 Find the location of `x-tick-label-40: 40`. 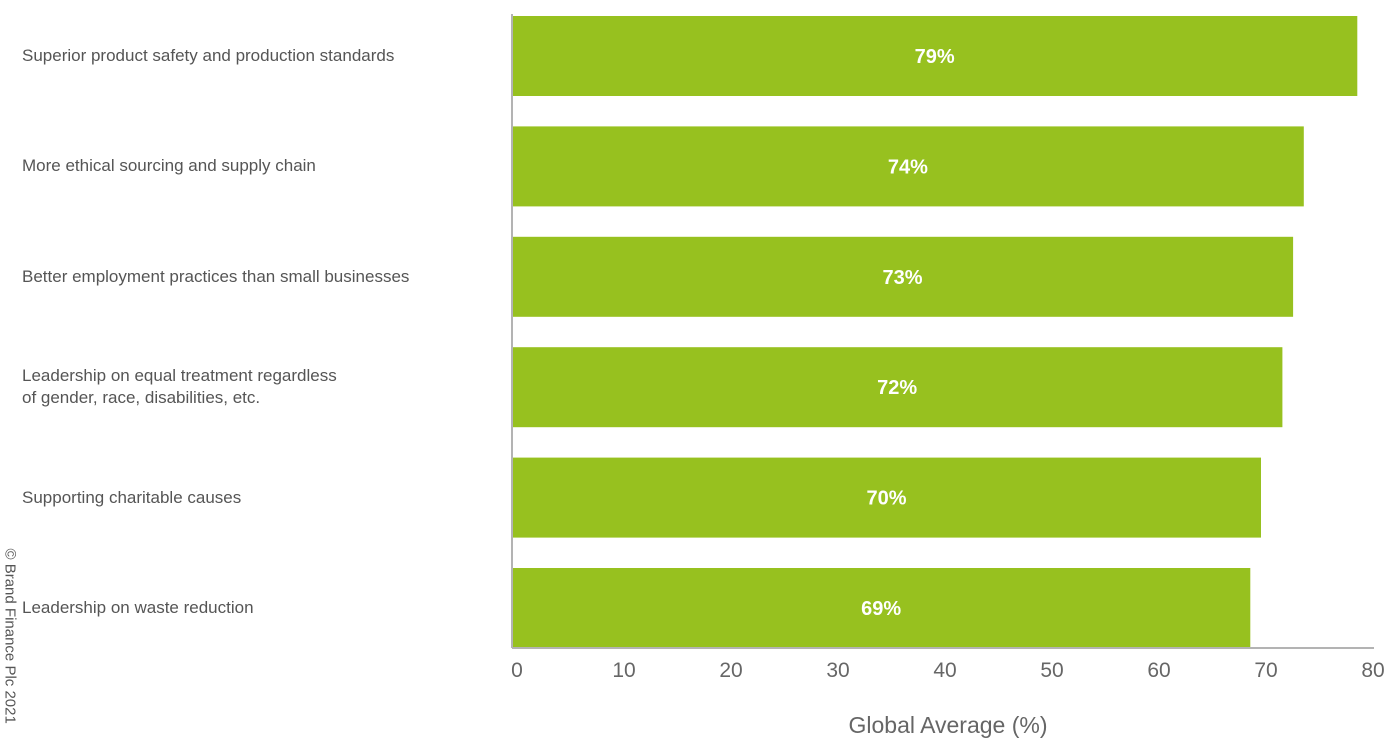

x-tick-label-40: 40 is located at coordinates (944, 670).